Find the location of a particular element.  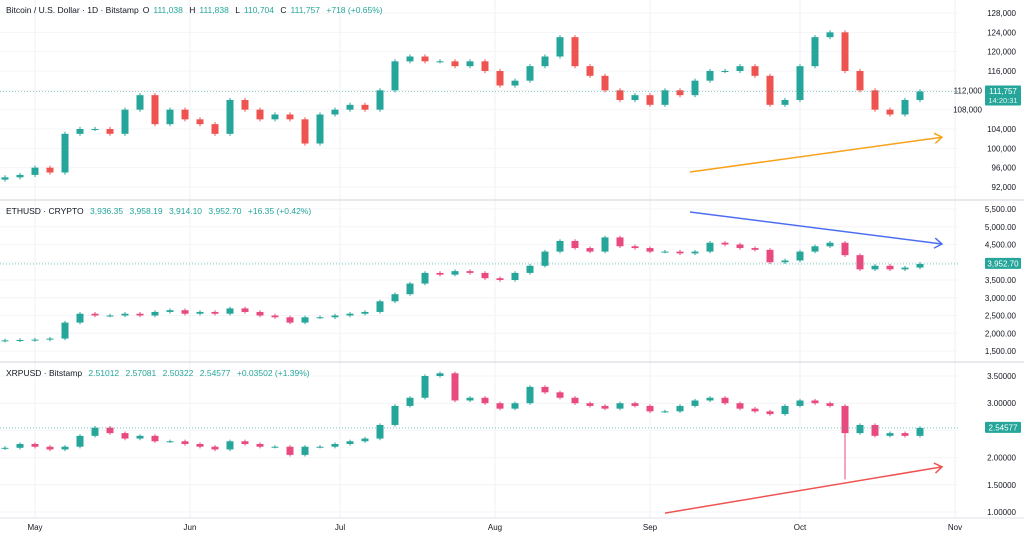

eth-low: 3,914.10 is located at coordinates (185, 211).